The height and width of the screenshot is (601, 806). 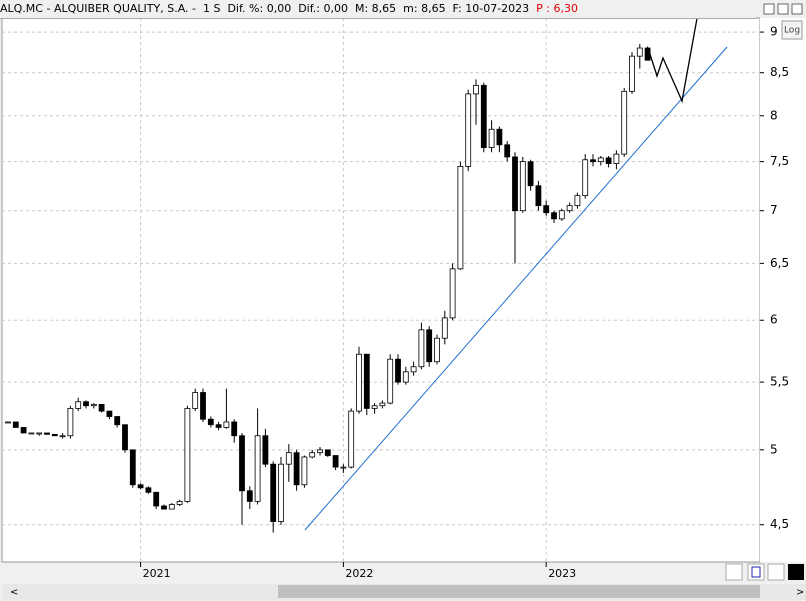 What do you see at coordinates (800, 592) in the screenshot?
I see `scroll-right: >` at bounding box center [800, 592].